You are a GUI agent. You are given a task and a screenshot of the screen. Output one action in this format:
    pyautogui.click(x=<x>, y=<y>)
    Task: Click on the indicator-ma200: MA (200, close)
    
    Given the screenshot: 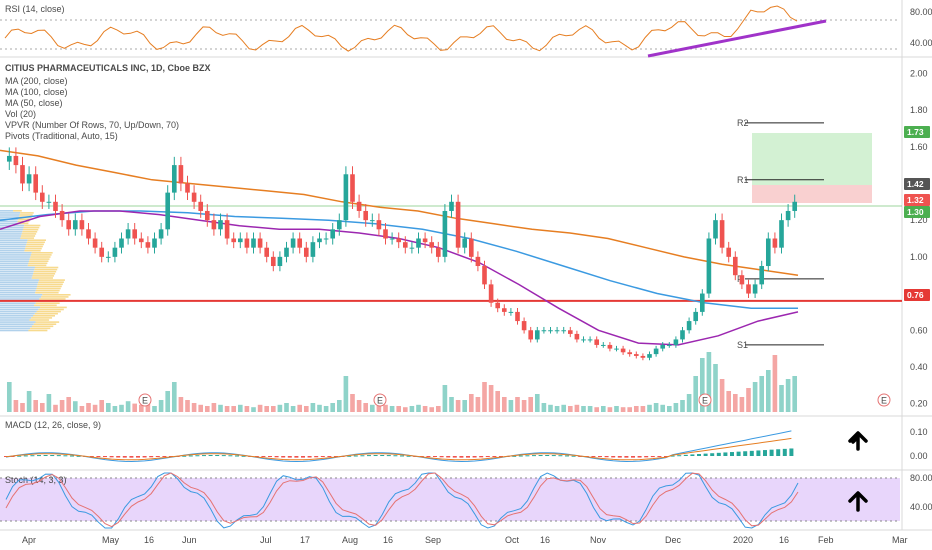 What is the action you would take?
    pyautogui.click(x=36, y=81)
    